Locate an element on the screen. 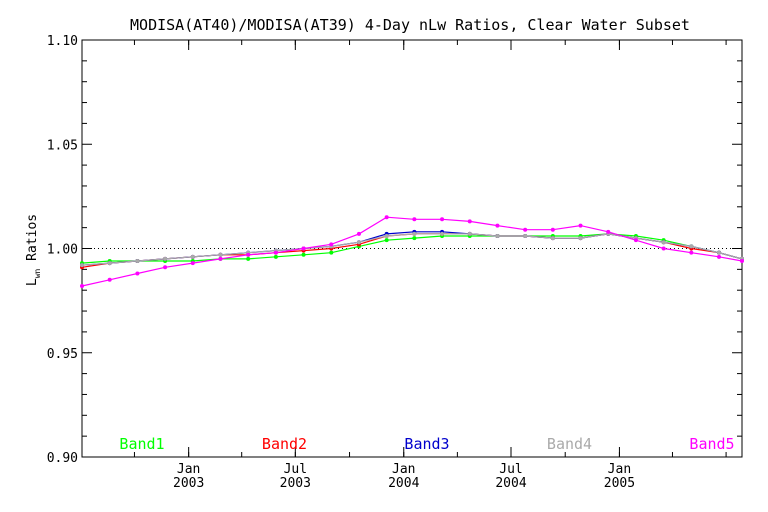  y-axis-label-sub: wn is located at coordinates (37, 273).